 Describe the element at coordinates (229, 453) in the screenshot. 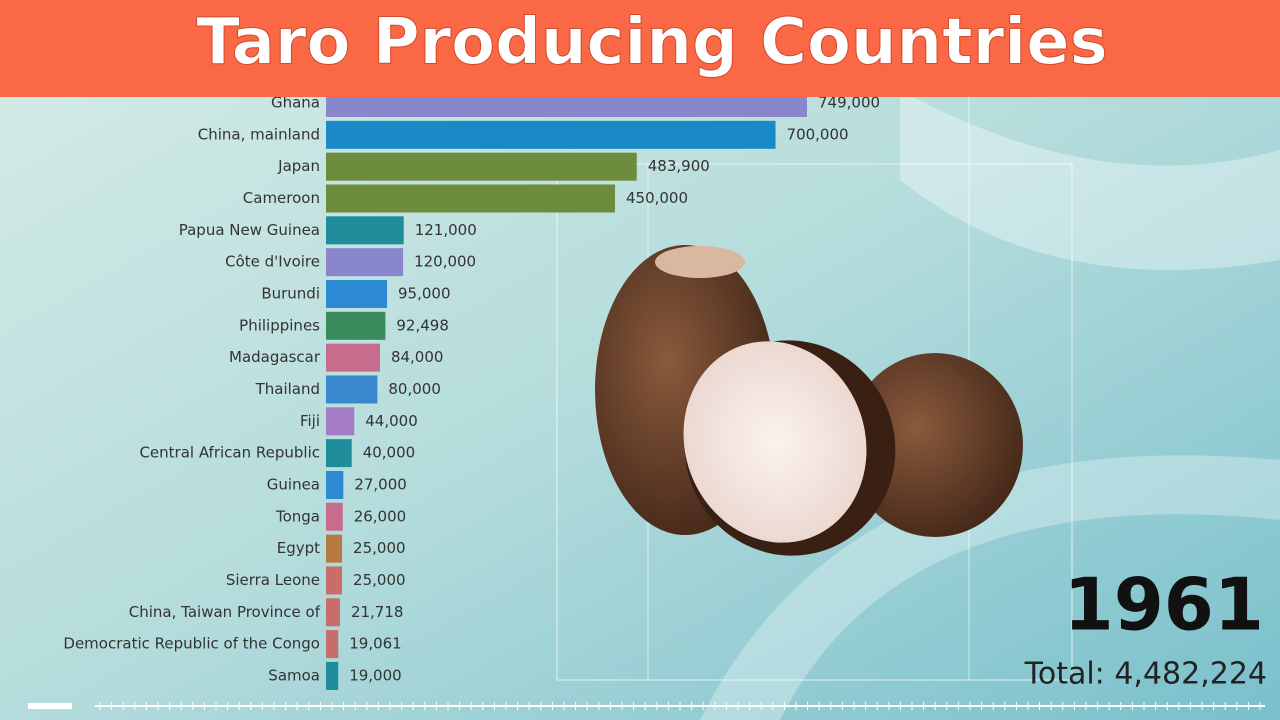

I see `category-label: Central African Republic` at that location.